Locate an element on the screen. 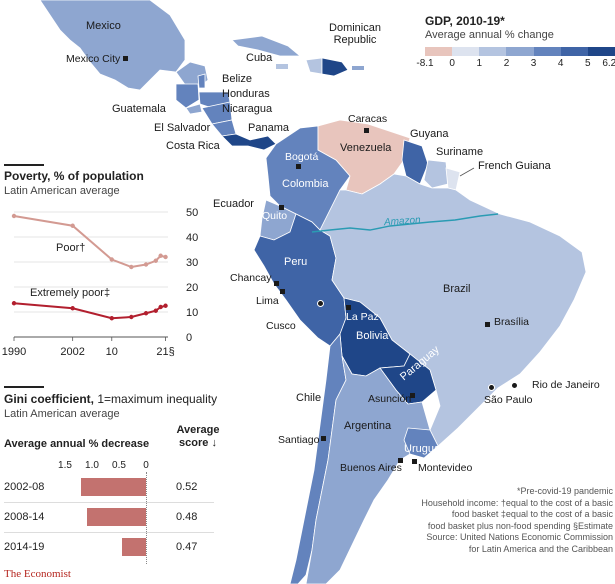 The width and height of the screenshot is (615, 584). gini-row-score: 0.47 is located at coordinates (187, 547).